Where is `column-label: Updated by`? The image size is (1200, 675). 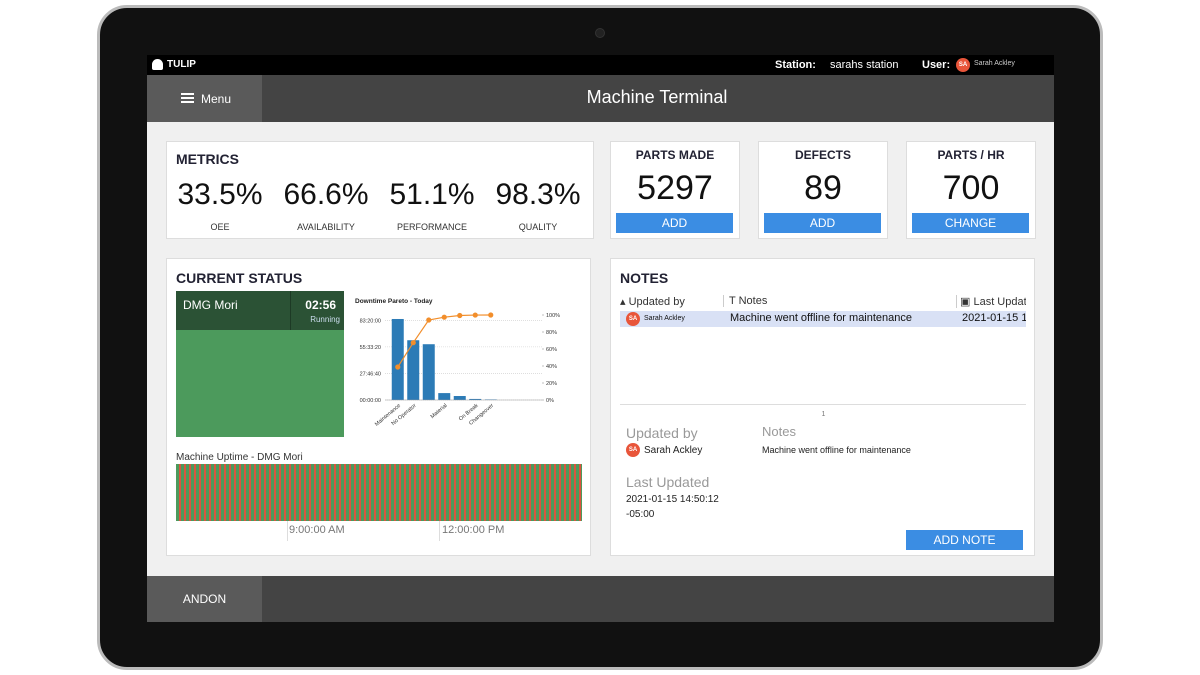 column-label: Updated by is located at coordinates (656, 302).